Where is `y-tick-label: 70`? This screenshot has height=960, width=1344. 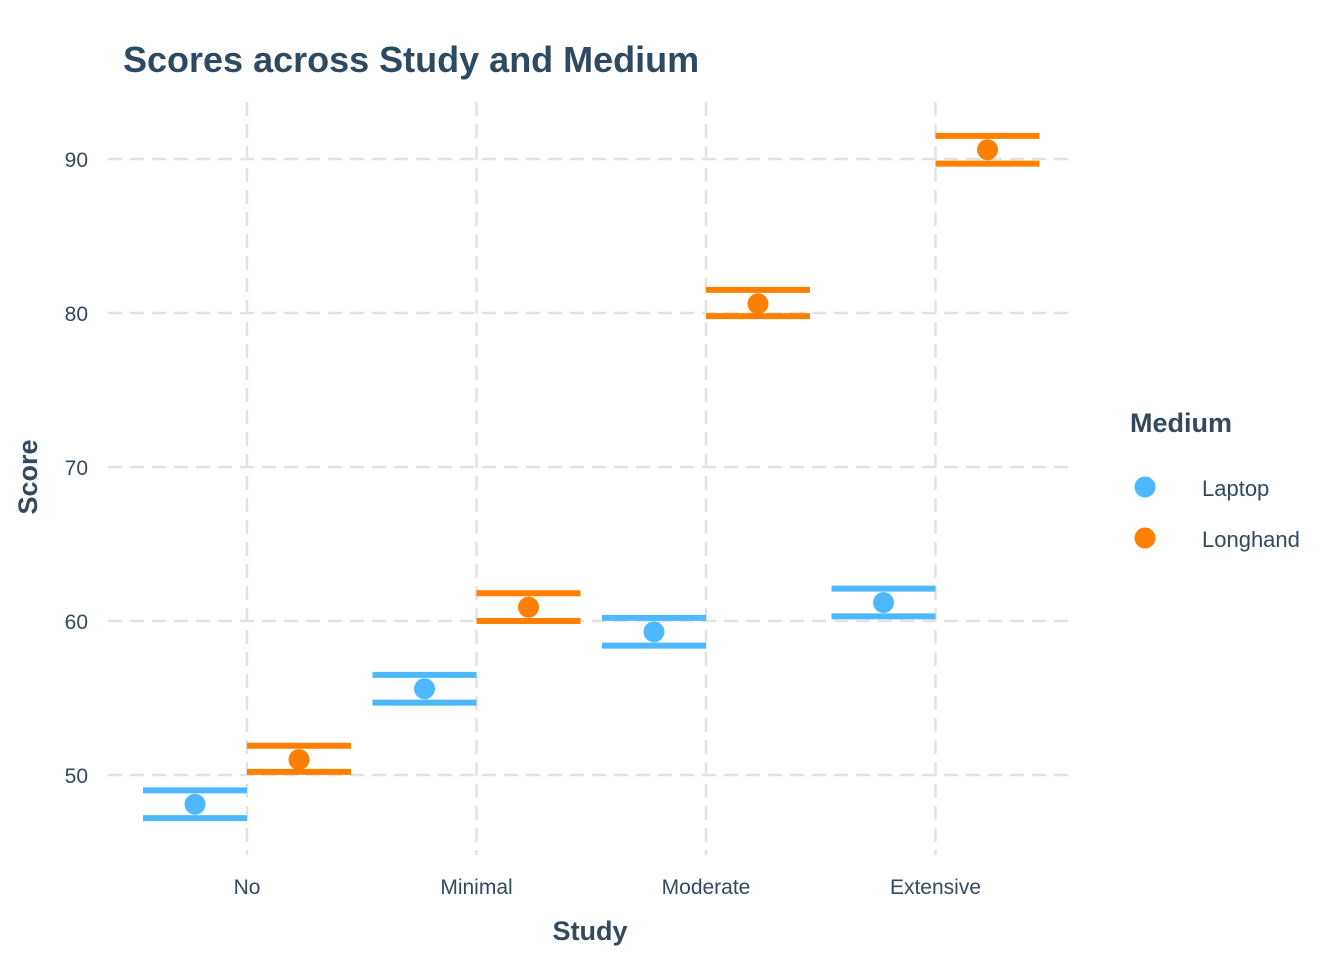
y-tick-label: 70 is located at coordinates (76, 468).